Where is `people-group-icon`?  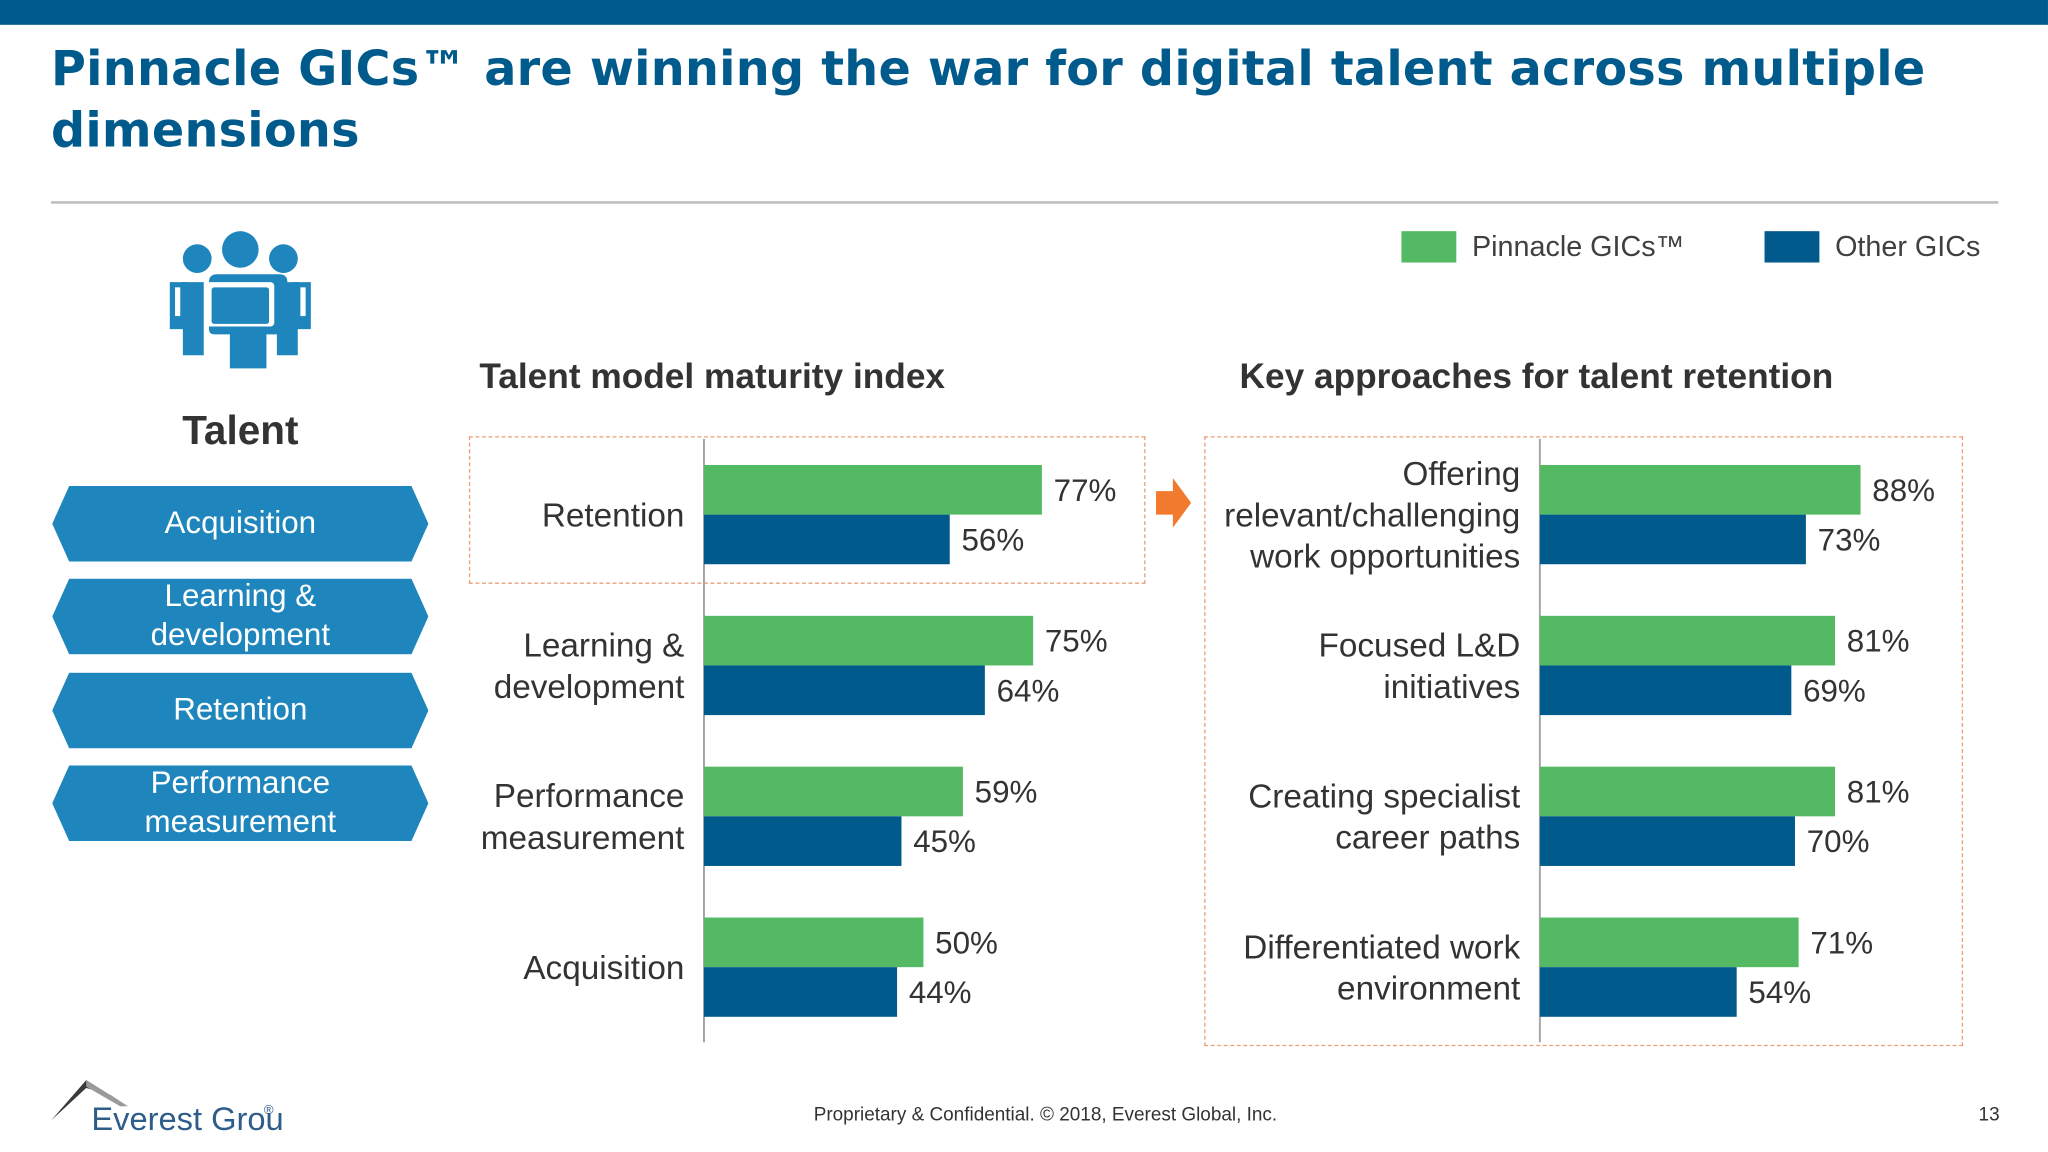 people-group-icon is located at coordinates (240, 300).